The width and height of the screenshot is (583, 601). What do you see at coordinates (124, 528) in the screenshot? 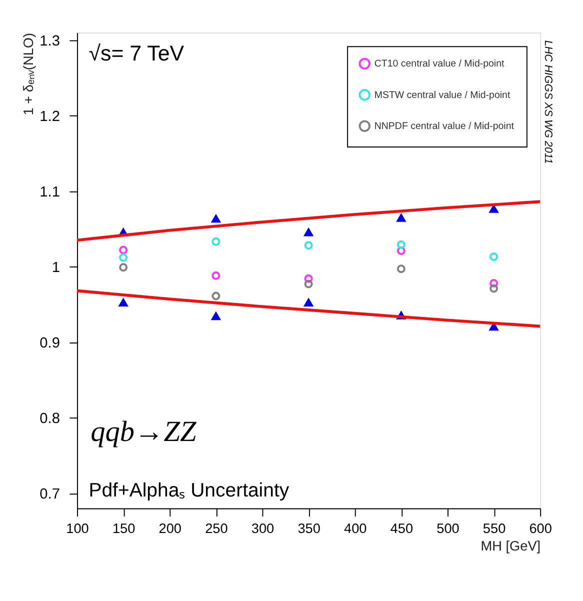
I see `x-tick-label: 150` at bounding box center [124, 528].